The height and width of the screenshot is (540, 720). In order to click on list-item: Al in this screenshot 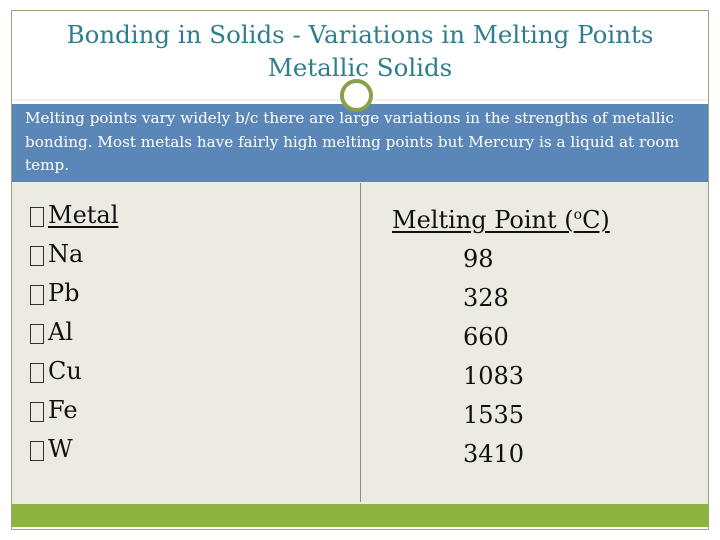, I will do `click(190, 332)`.